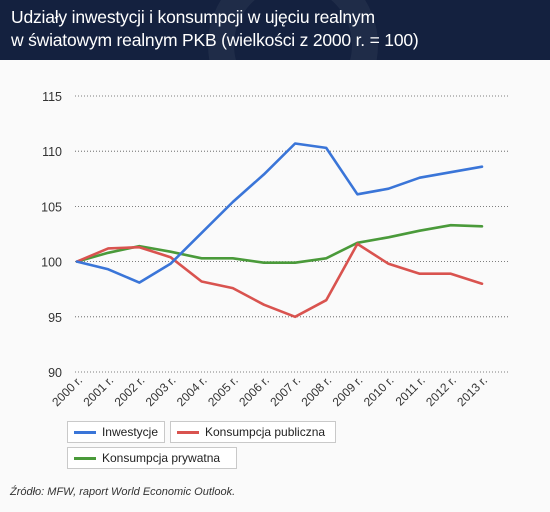  What do you see at coordinates (410, 390) in the screenshot?
I see `x-tick-label: 2011 r.` at bounding box center [410, 390].